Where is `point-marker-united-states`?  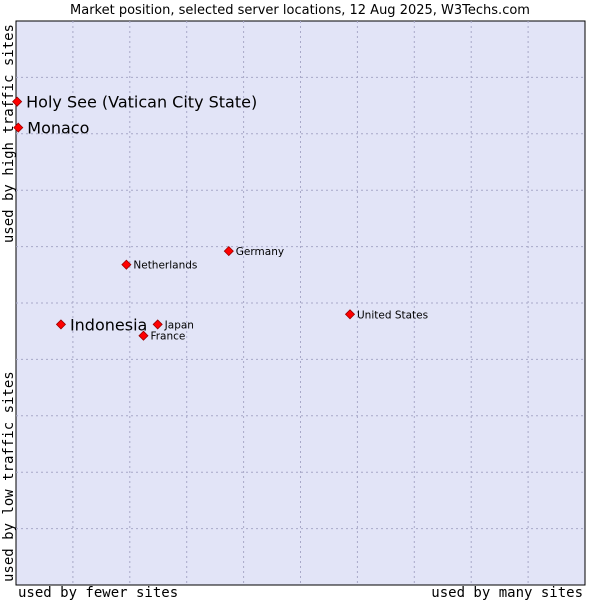 point-marker-united-states is located at coordinates (350, 314).